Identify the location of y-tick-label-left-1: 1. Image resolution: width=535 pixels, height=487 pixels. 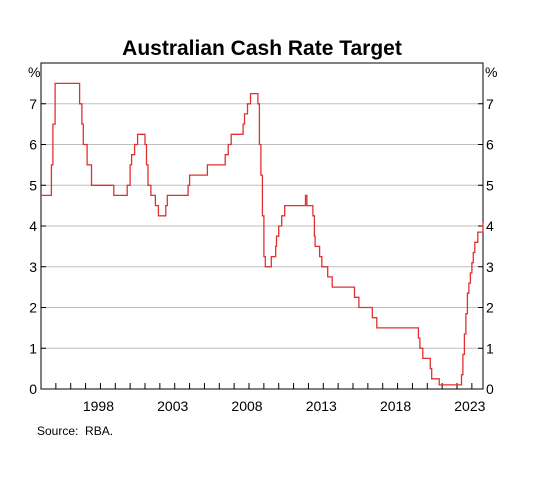
(33, 348).